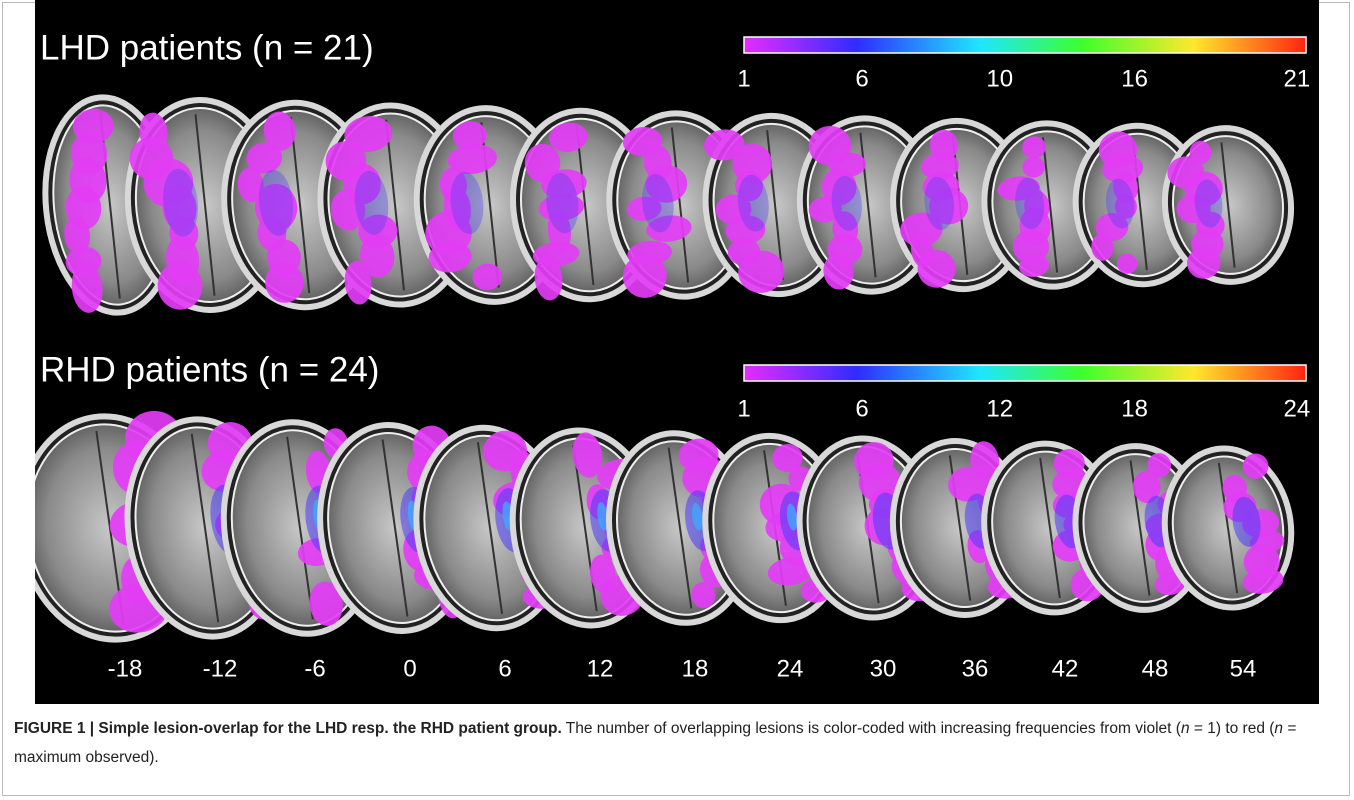  Describe the element at coordinates (999, 408) in the screenshot. I see `colorbar-label: 12` at that location.